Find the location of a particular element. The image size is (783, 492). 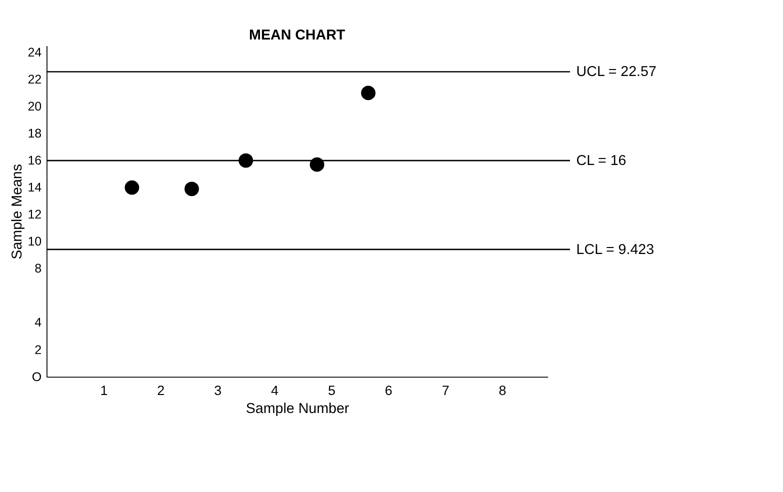

y-tick-label: 12 is located at coordinates (35, 215).